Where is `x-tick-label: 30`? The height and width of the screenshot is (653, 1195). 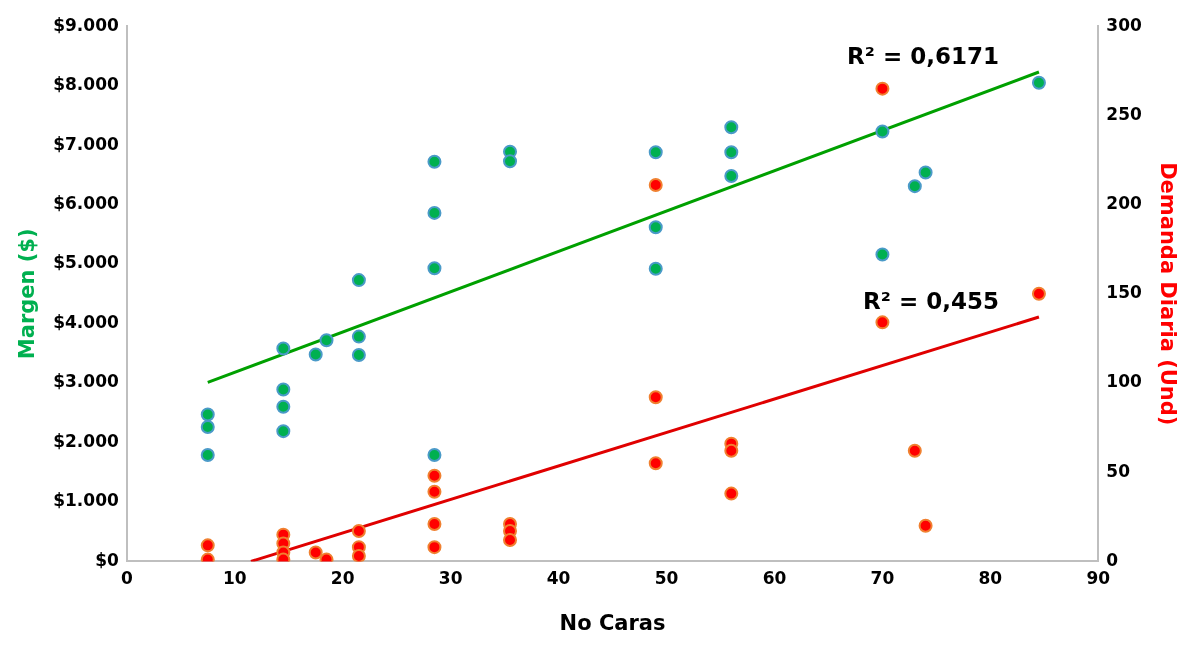 x-tick-label: 30 is located at coordinates (450, 578).